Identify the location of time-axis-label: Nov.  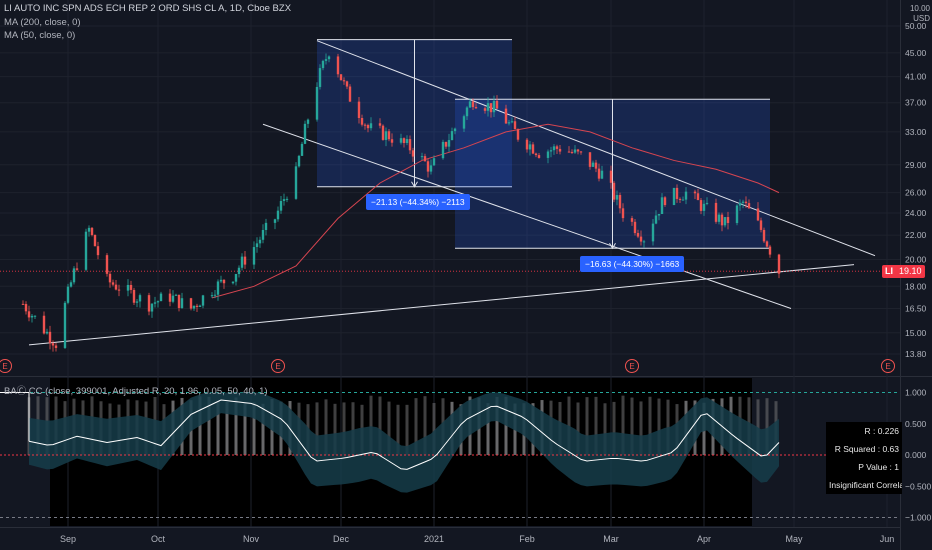
(251, 539).